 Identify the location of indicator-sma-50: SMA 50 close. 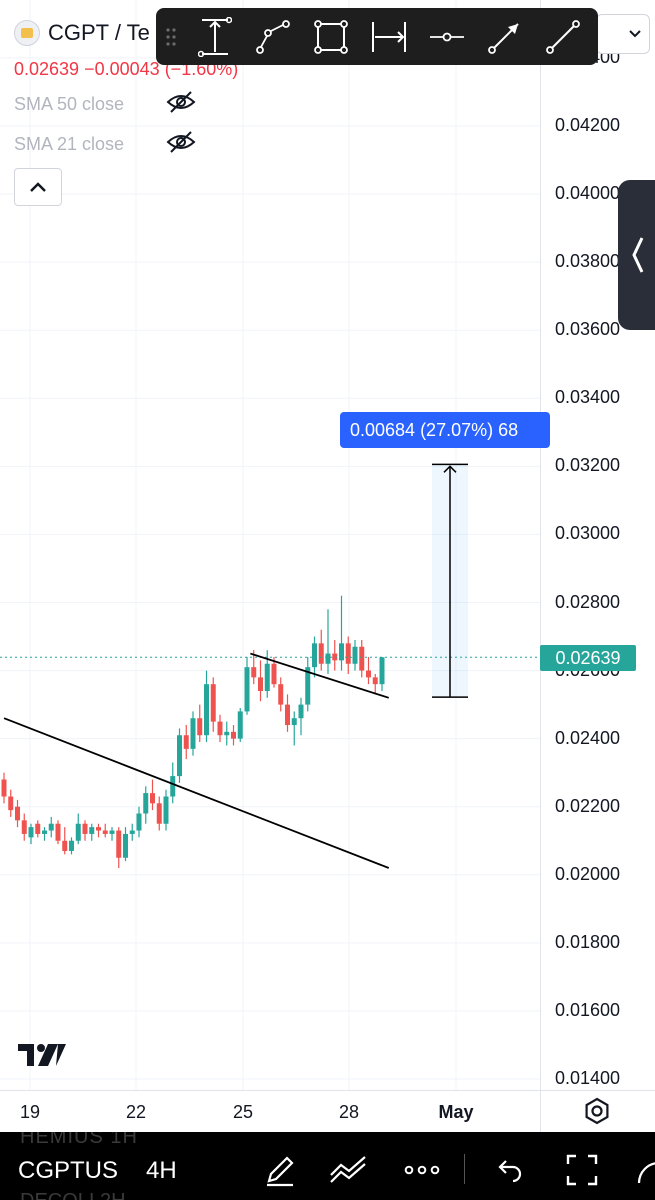
(105, 103).